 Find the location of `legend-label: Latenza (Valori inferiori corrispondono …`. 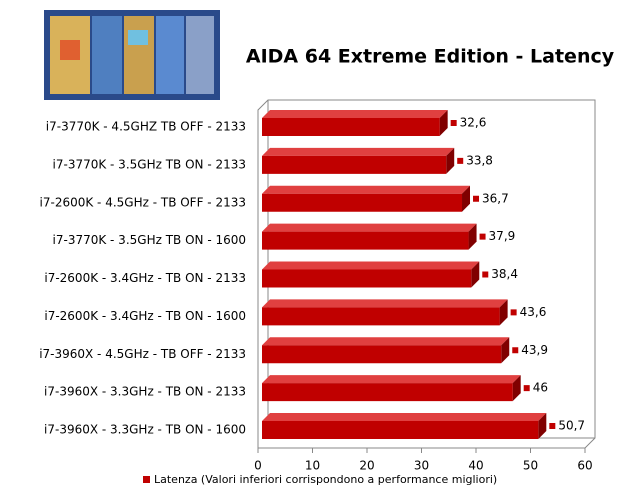

legend-label: Latenza (Valori inferiori corrispondono … is located at coordinates (325, 479).